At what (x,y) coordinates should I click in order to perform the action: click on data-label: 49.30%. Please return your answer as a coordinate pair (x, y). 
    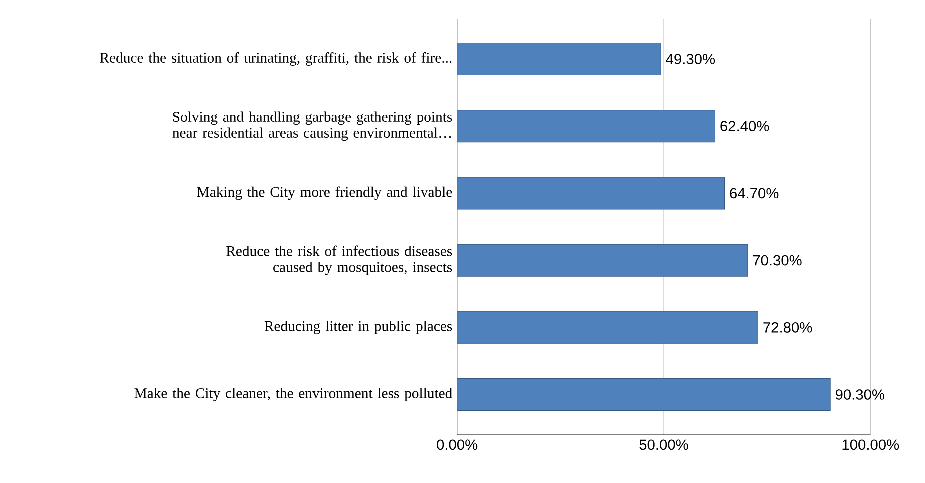
    Looking at the image, I should click on (691, 59).